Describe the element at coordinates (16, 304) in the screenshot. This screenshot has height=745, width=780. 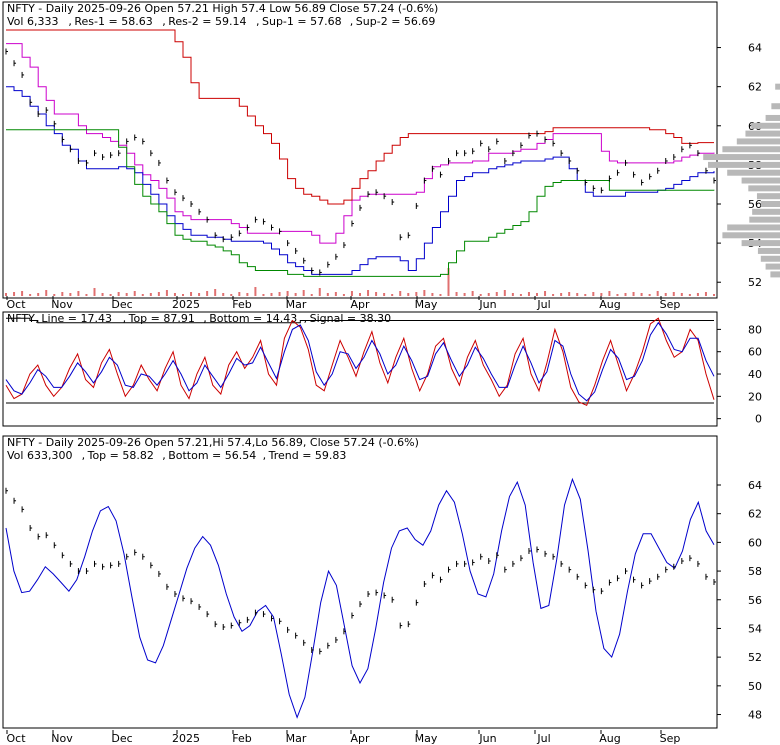
I see `price-x-tick-label: Oct` at that location.